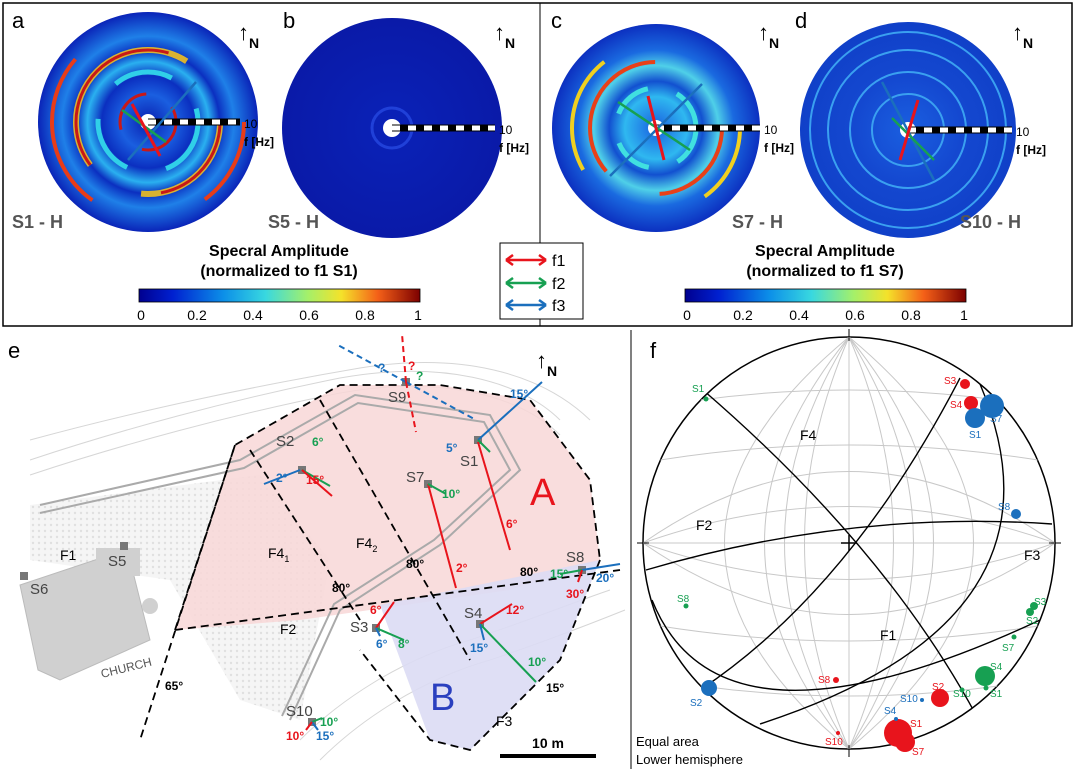  I want to click on panel-c-letter: c, so click(556, 20).